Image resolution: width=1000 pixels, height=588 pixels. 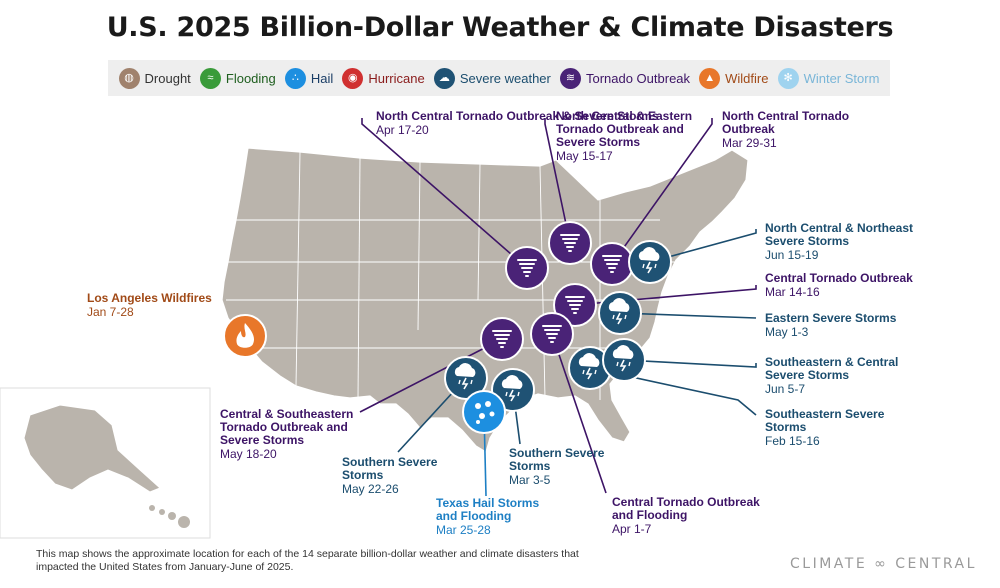 I want to click on flooding-icon: ≈, so click(x=210, y=78).